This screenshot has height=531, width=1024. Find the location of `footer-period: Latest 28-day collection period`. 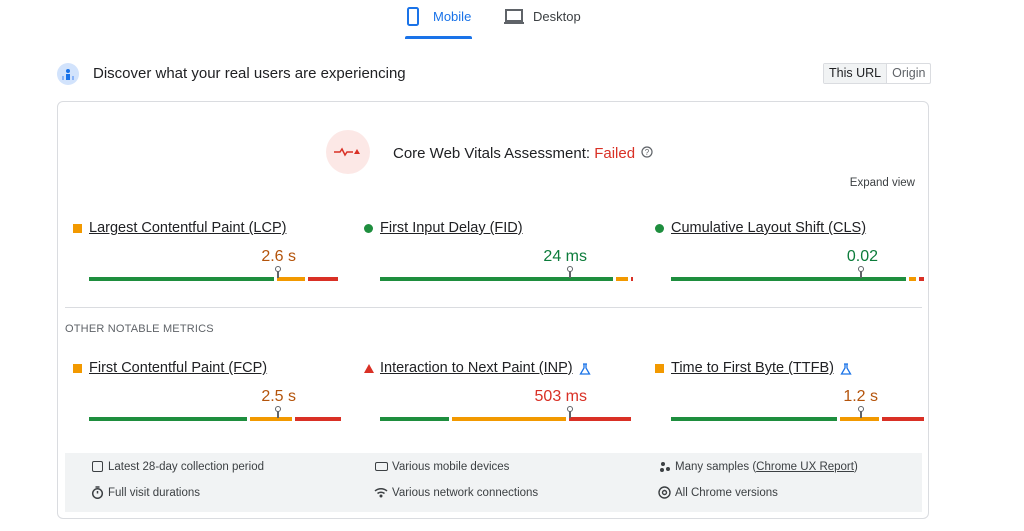

footer-period: Latest 28-day collection period is located at coordinates (186, 467).